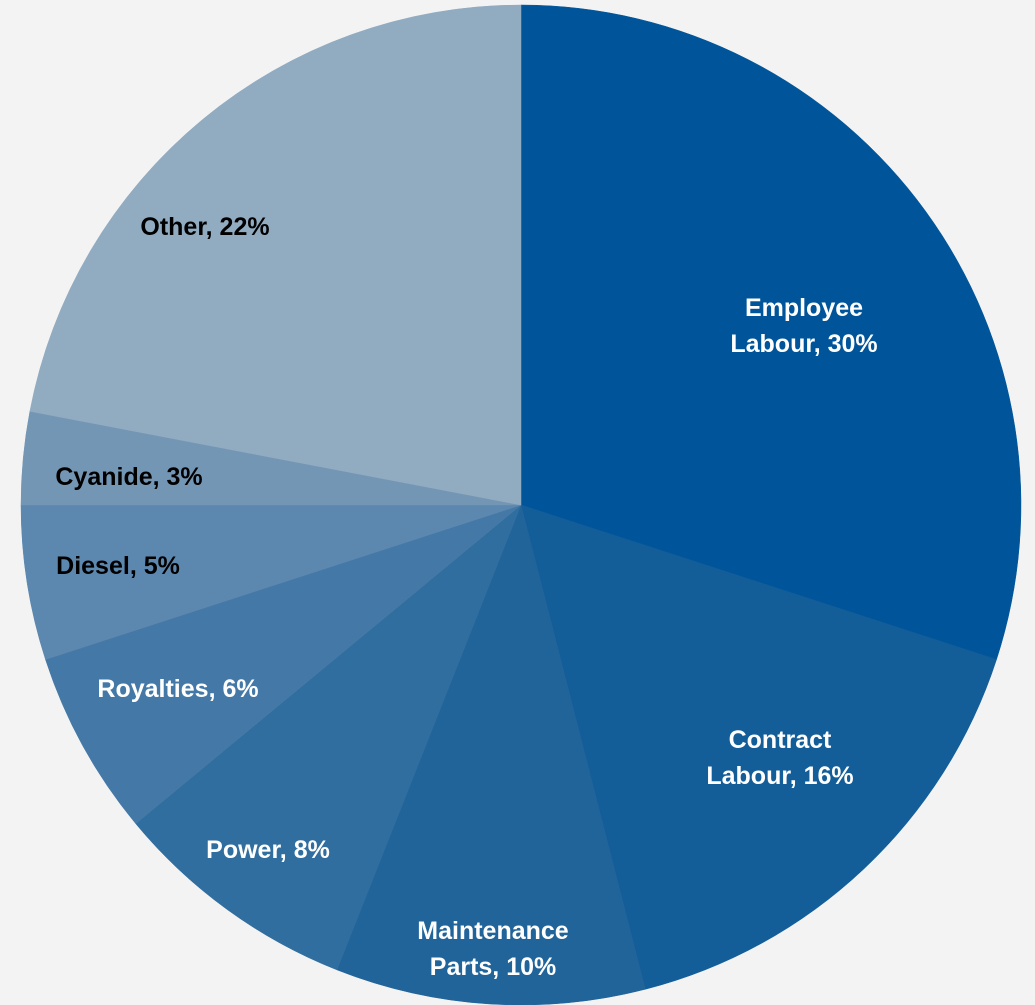 Image resolution: width=1035 pixels, height=1005 pixels. I want to click on pie-slice-diesel, so click(271, 582).